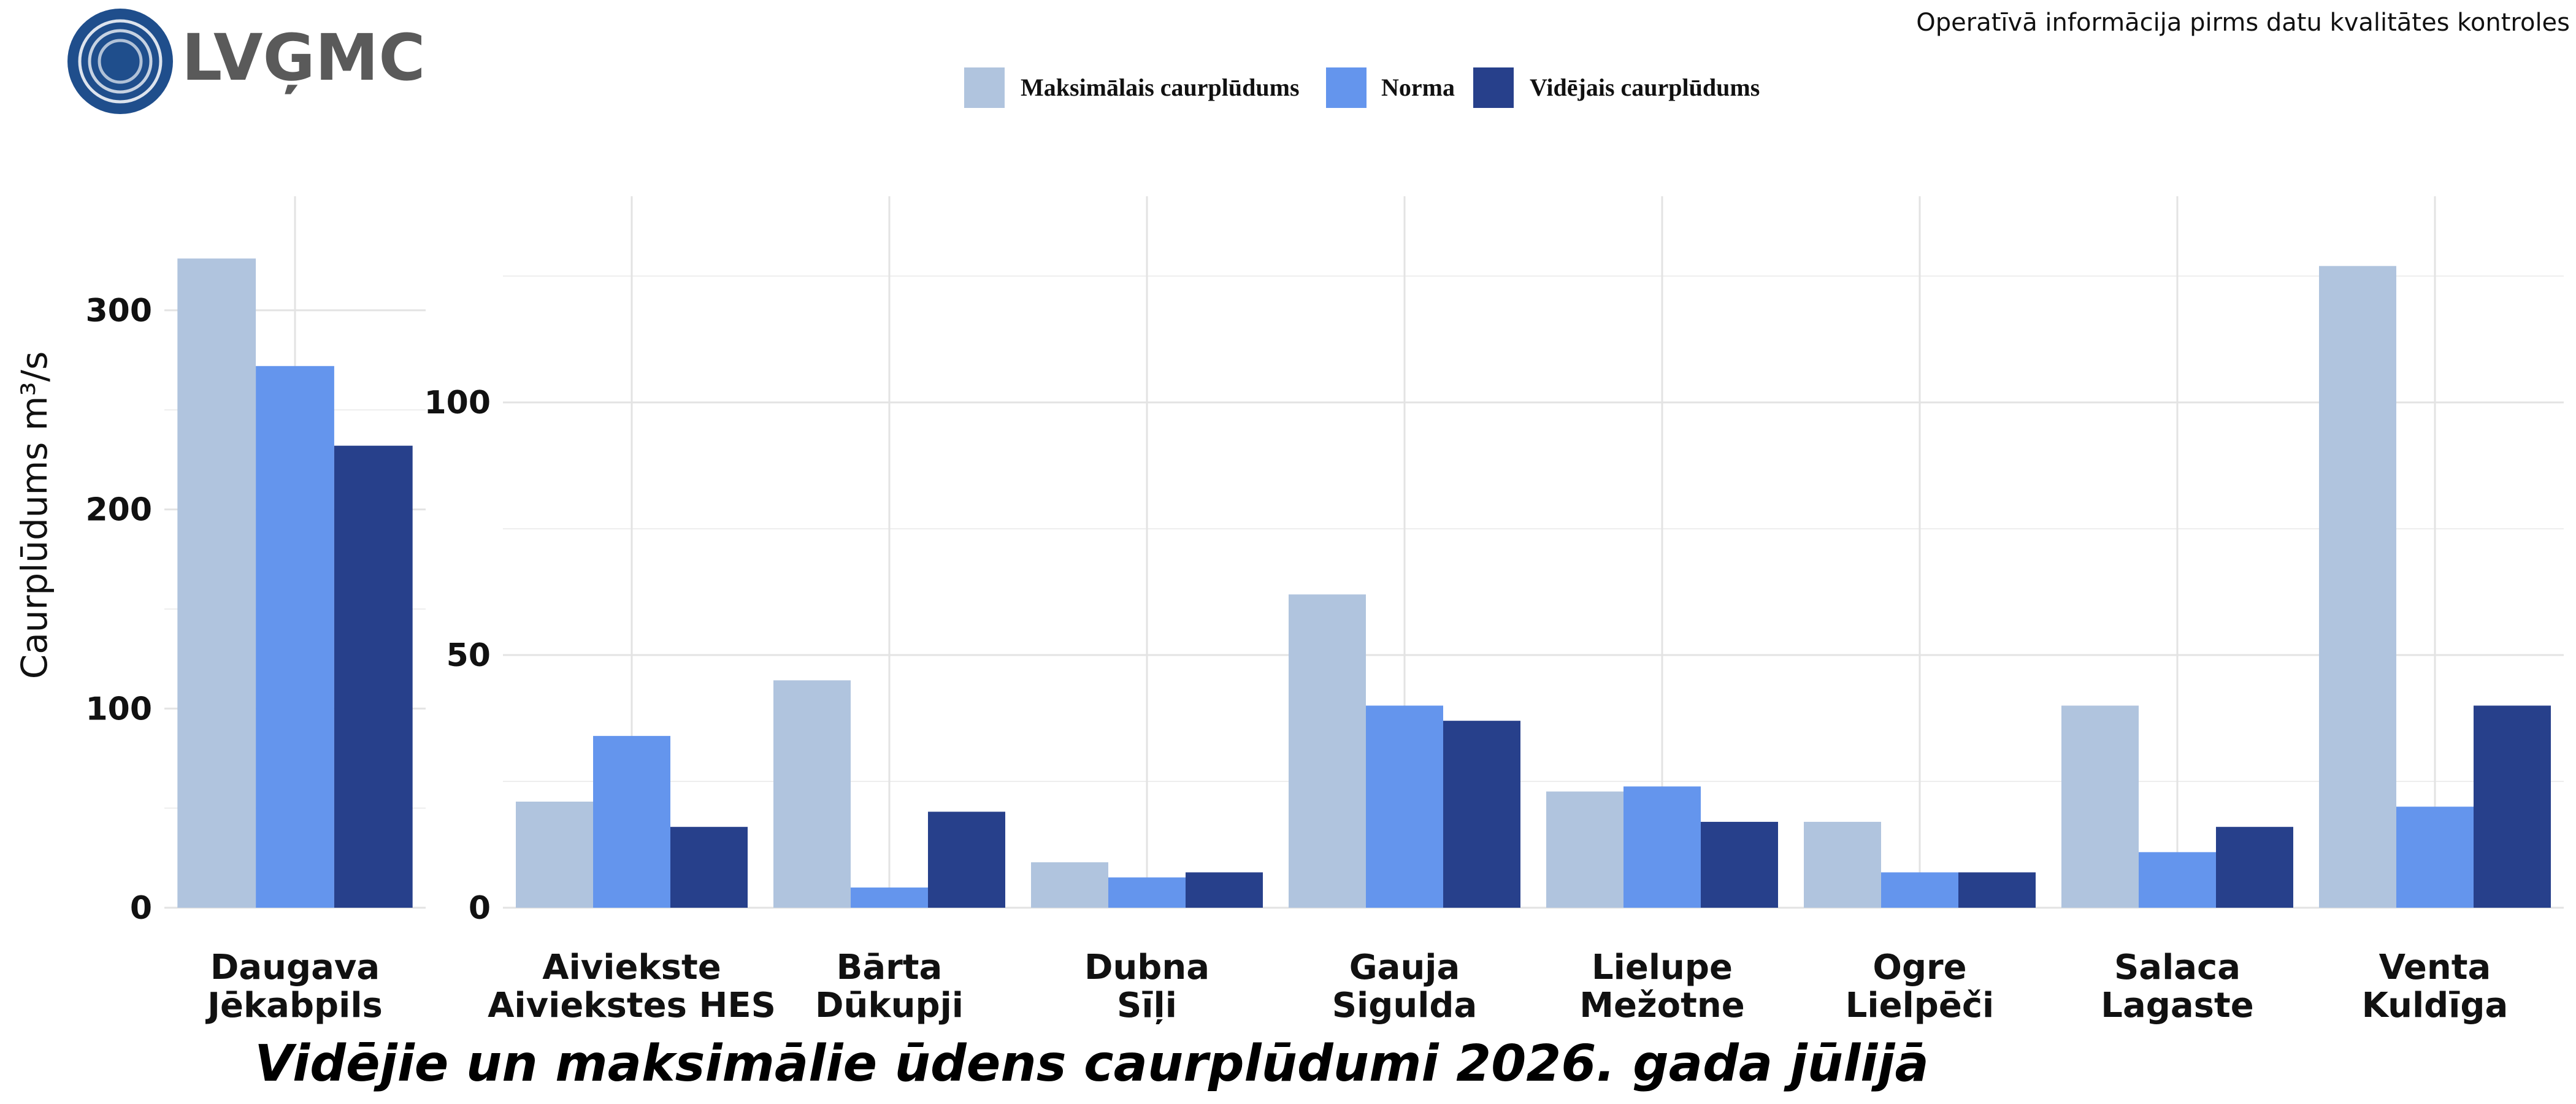 This screenshot has height=1104, width=2576. I want to click on legend-label-norm: Norma, so click(1418, 87).